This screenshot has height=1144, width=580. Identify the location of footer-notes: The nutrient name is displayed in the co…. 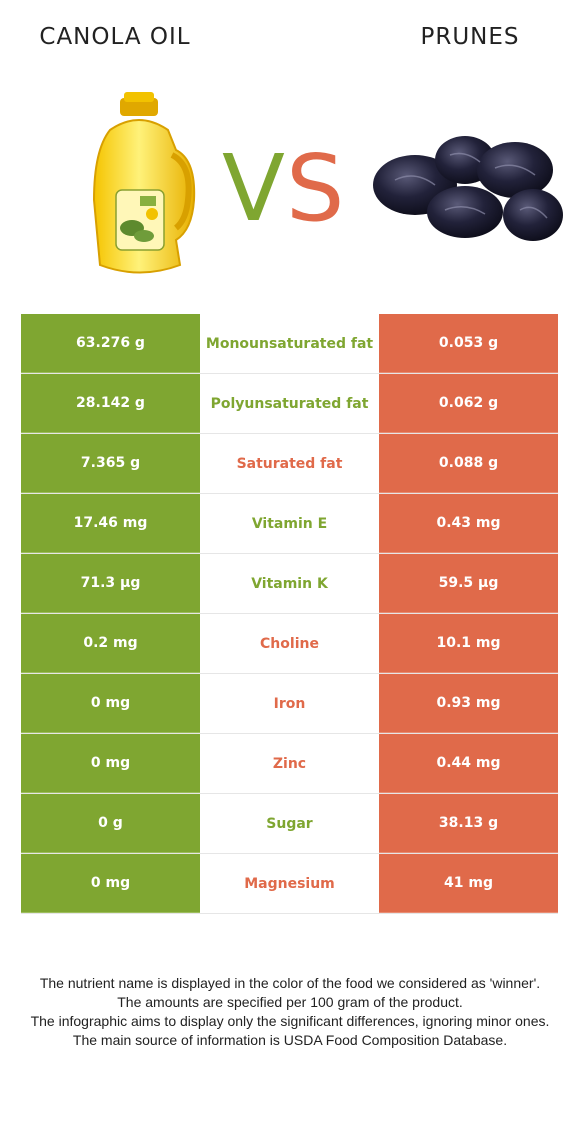
(290, 1012).